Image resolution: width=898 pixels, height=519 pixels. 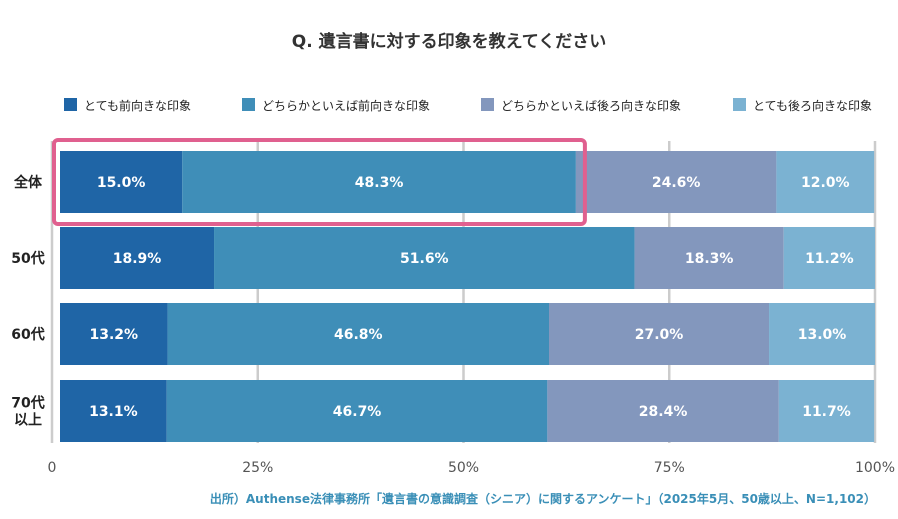 I want to click on chart-title: Q. 遺言書に対する印象を教えてください, so click(x=449, y=41).